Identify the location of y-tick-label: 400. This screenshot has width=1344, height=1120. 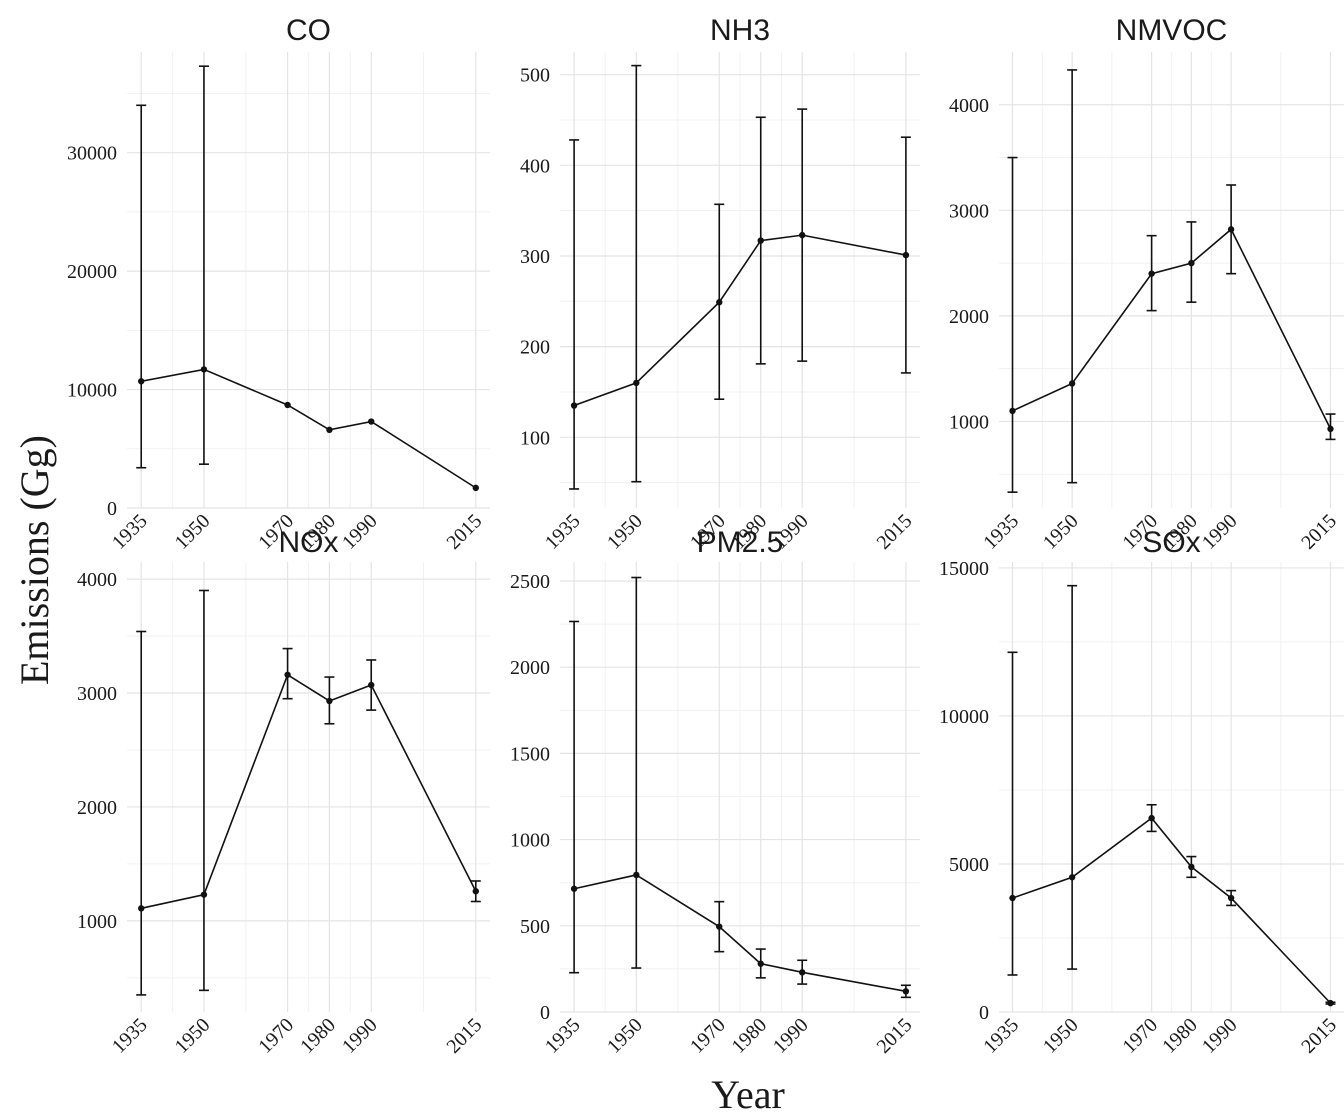
(535, 166).